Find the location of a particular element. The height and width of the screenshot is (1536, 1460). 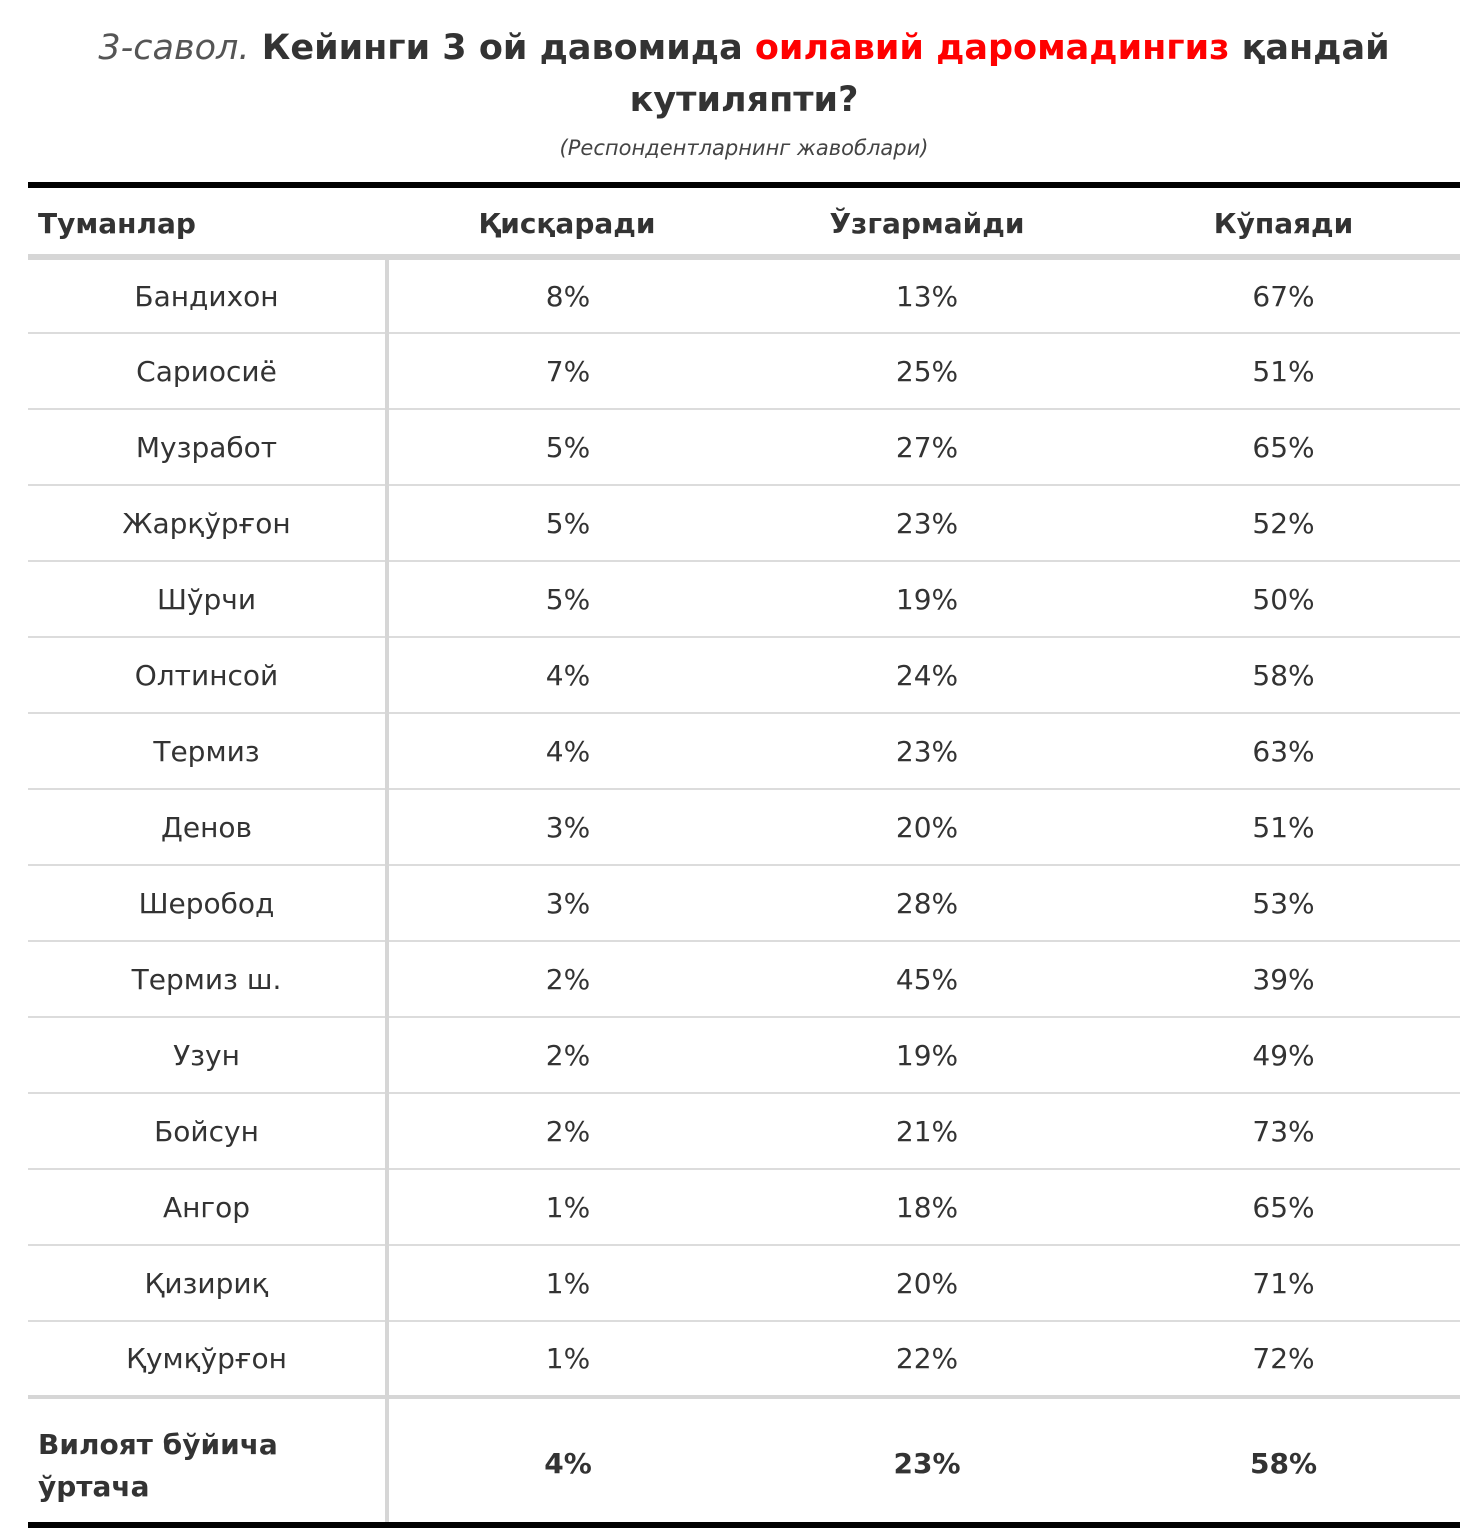

district-cell: Жарқўрғон is located at coordinates (208, 523).